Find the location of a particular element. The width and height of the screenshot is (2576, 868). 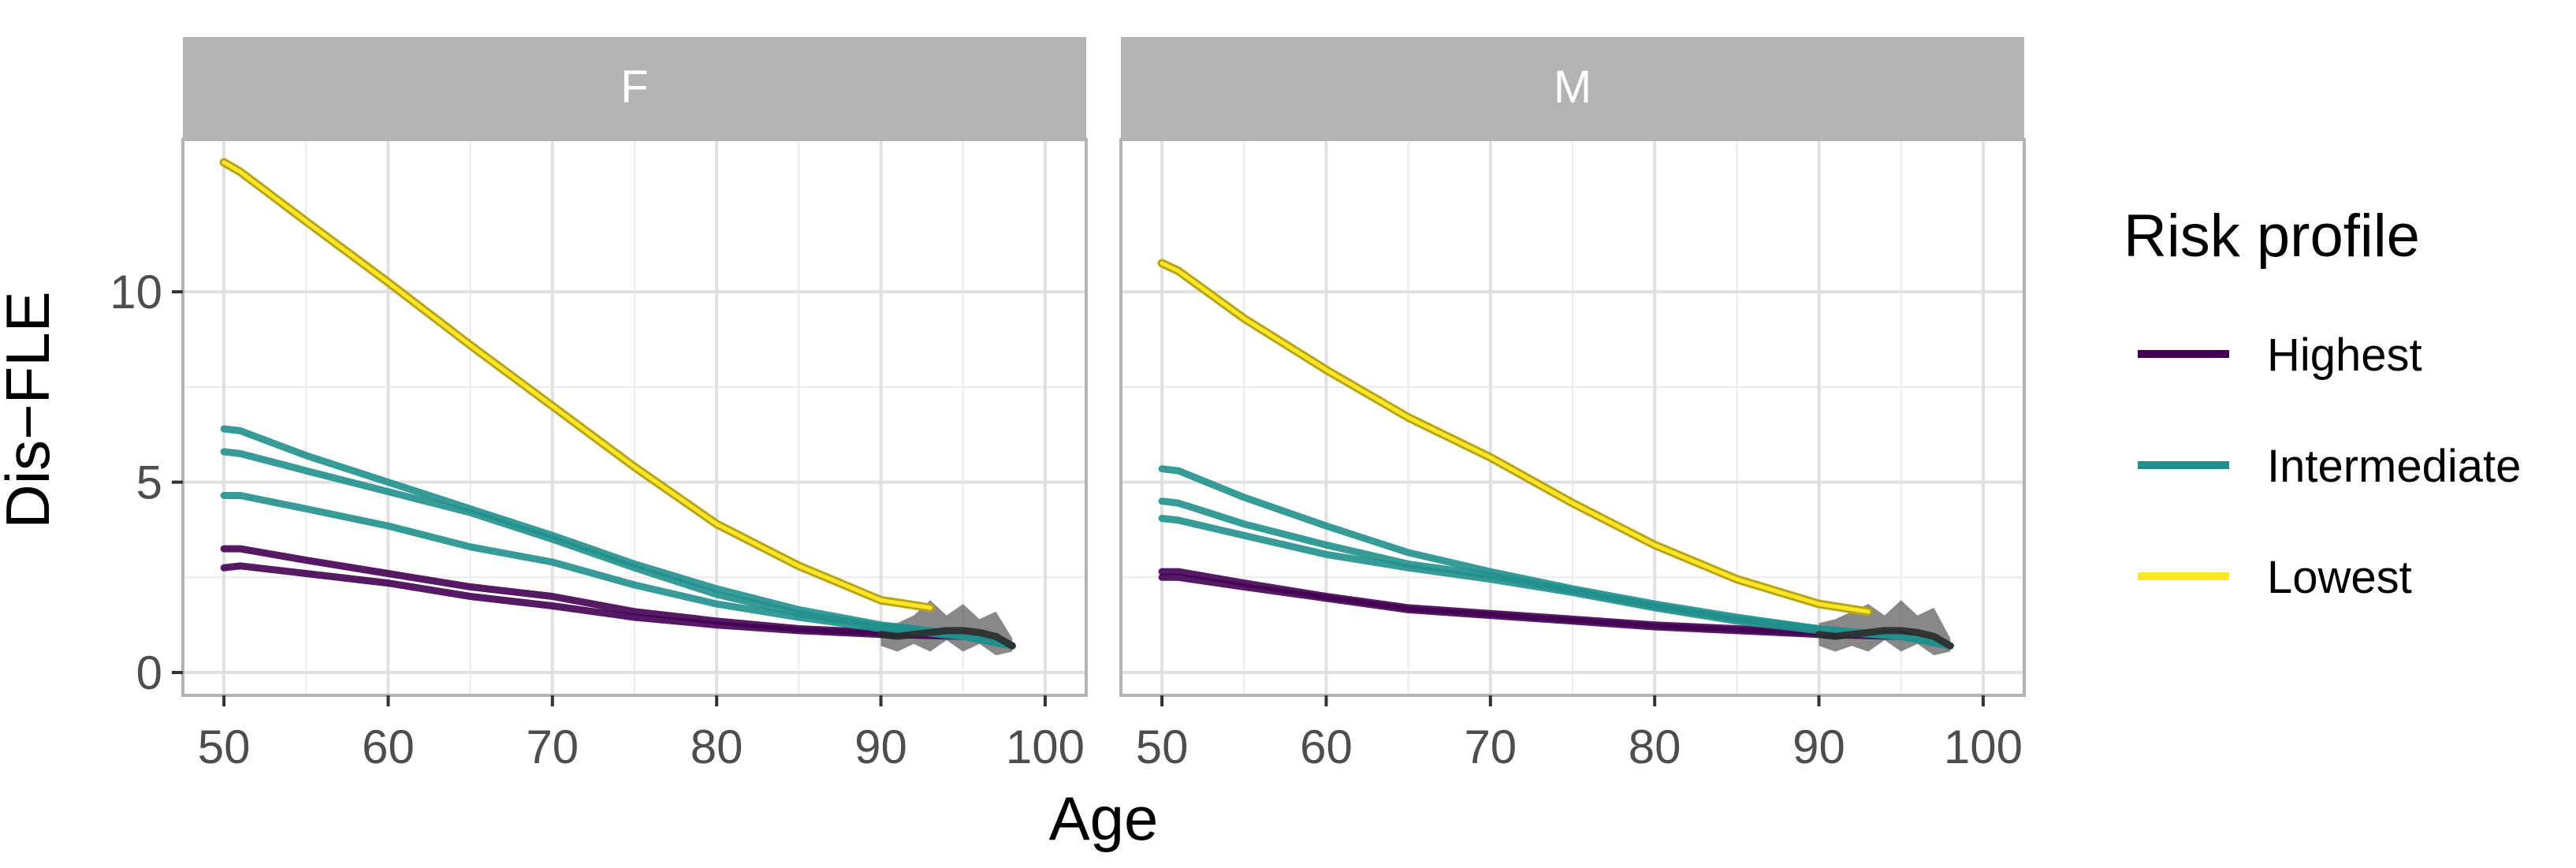

facet-strip-label: F is located at coordinates (634, 87).